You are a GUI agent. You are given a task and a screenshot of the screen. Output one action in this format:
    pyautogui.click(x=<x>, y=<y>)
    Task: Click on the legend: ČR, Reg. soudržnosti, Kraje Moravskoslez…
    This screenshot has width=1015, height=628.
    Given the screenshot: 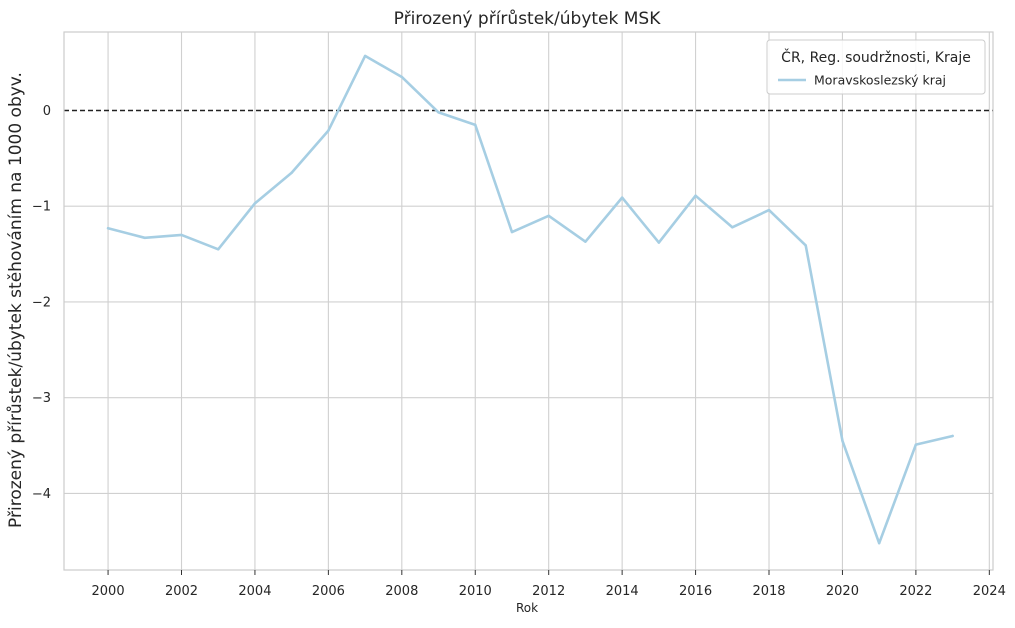 What is the action you would take?
    pyautogui.click(x=876, y=67)
    